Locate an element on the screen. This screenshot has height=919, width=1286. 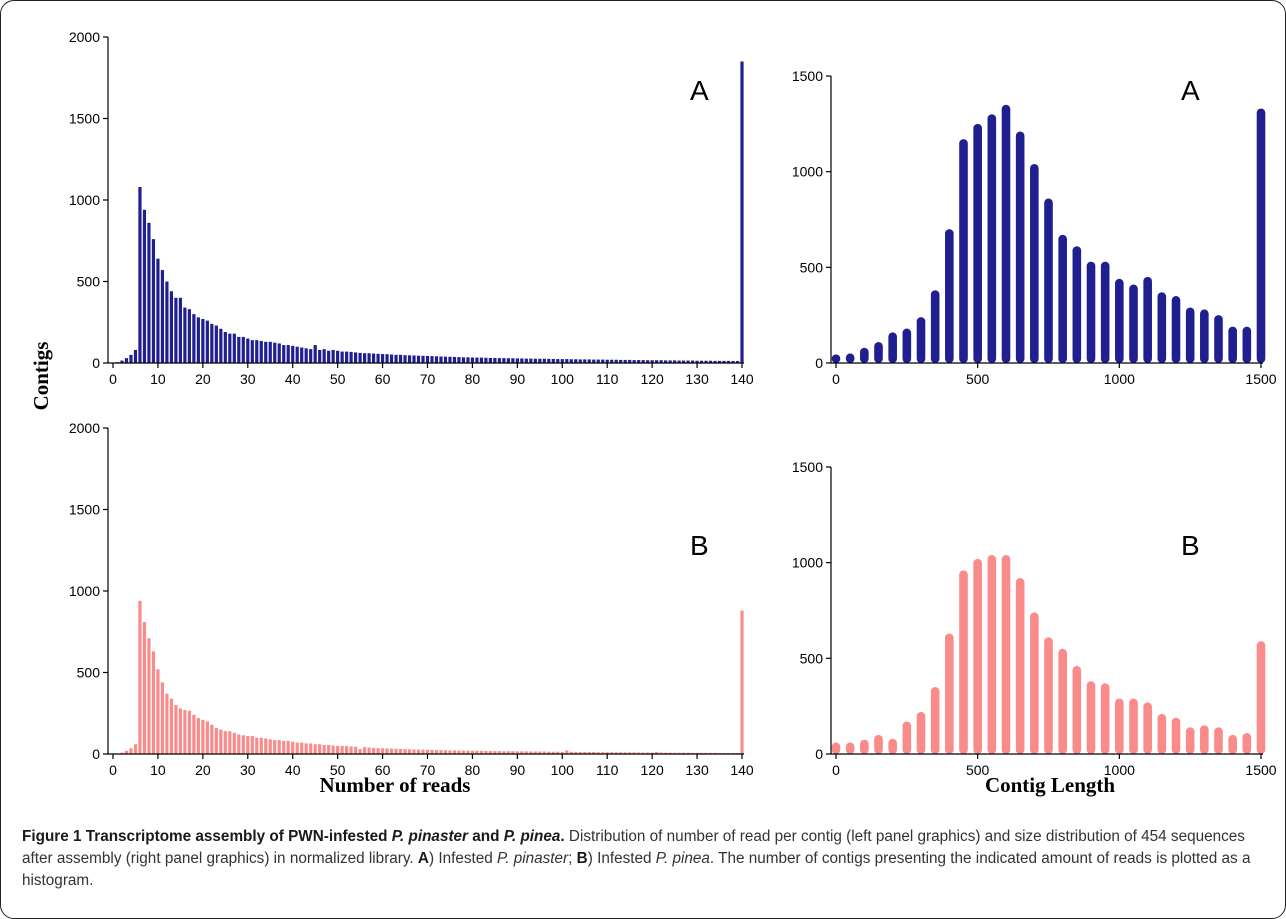
x-tick-label: 80 is located at coordinates (473, 770).